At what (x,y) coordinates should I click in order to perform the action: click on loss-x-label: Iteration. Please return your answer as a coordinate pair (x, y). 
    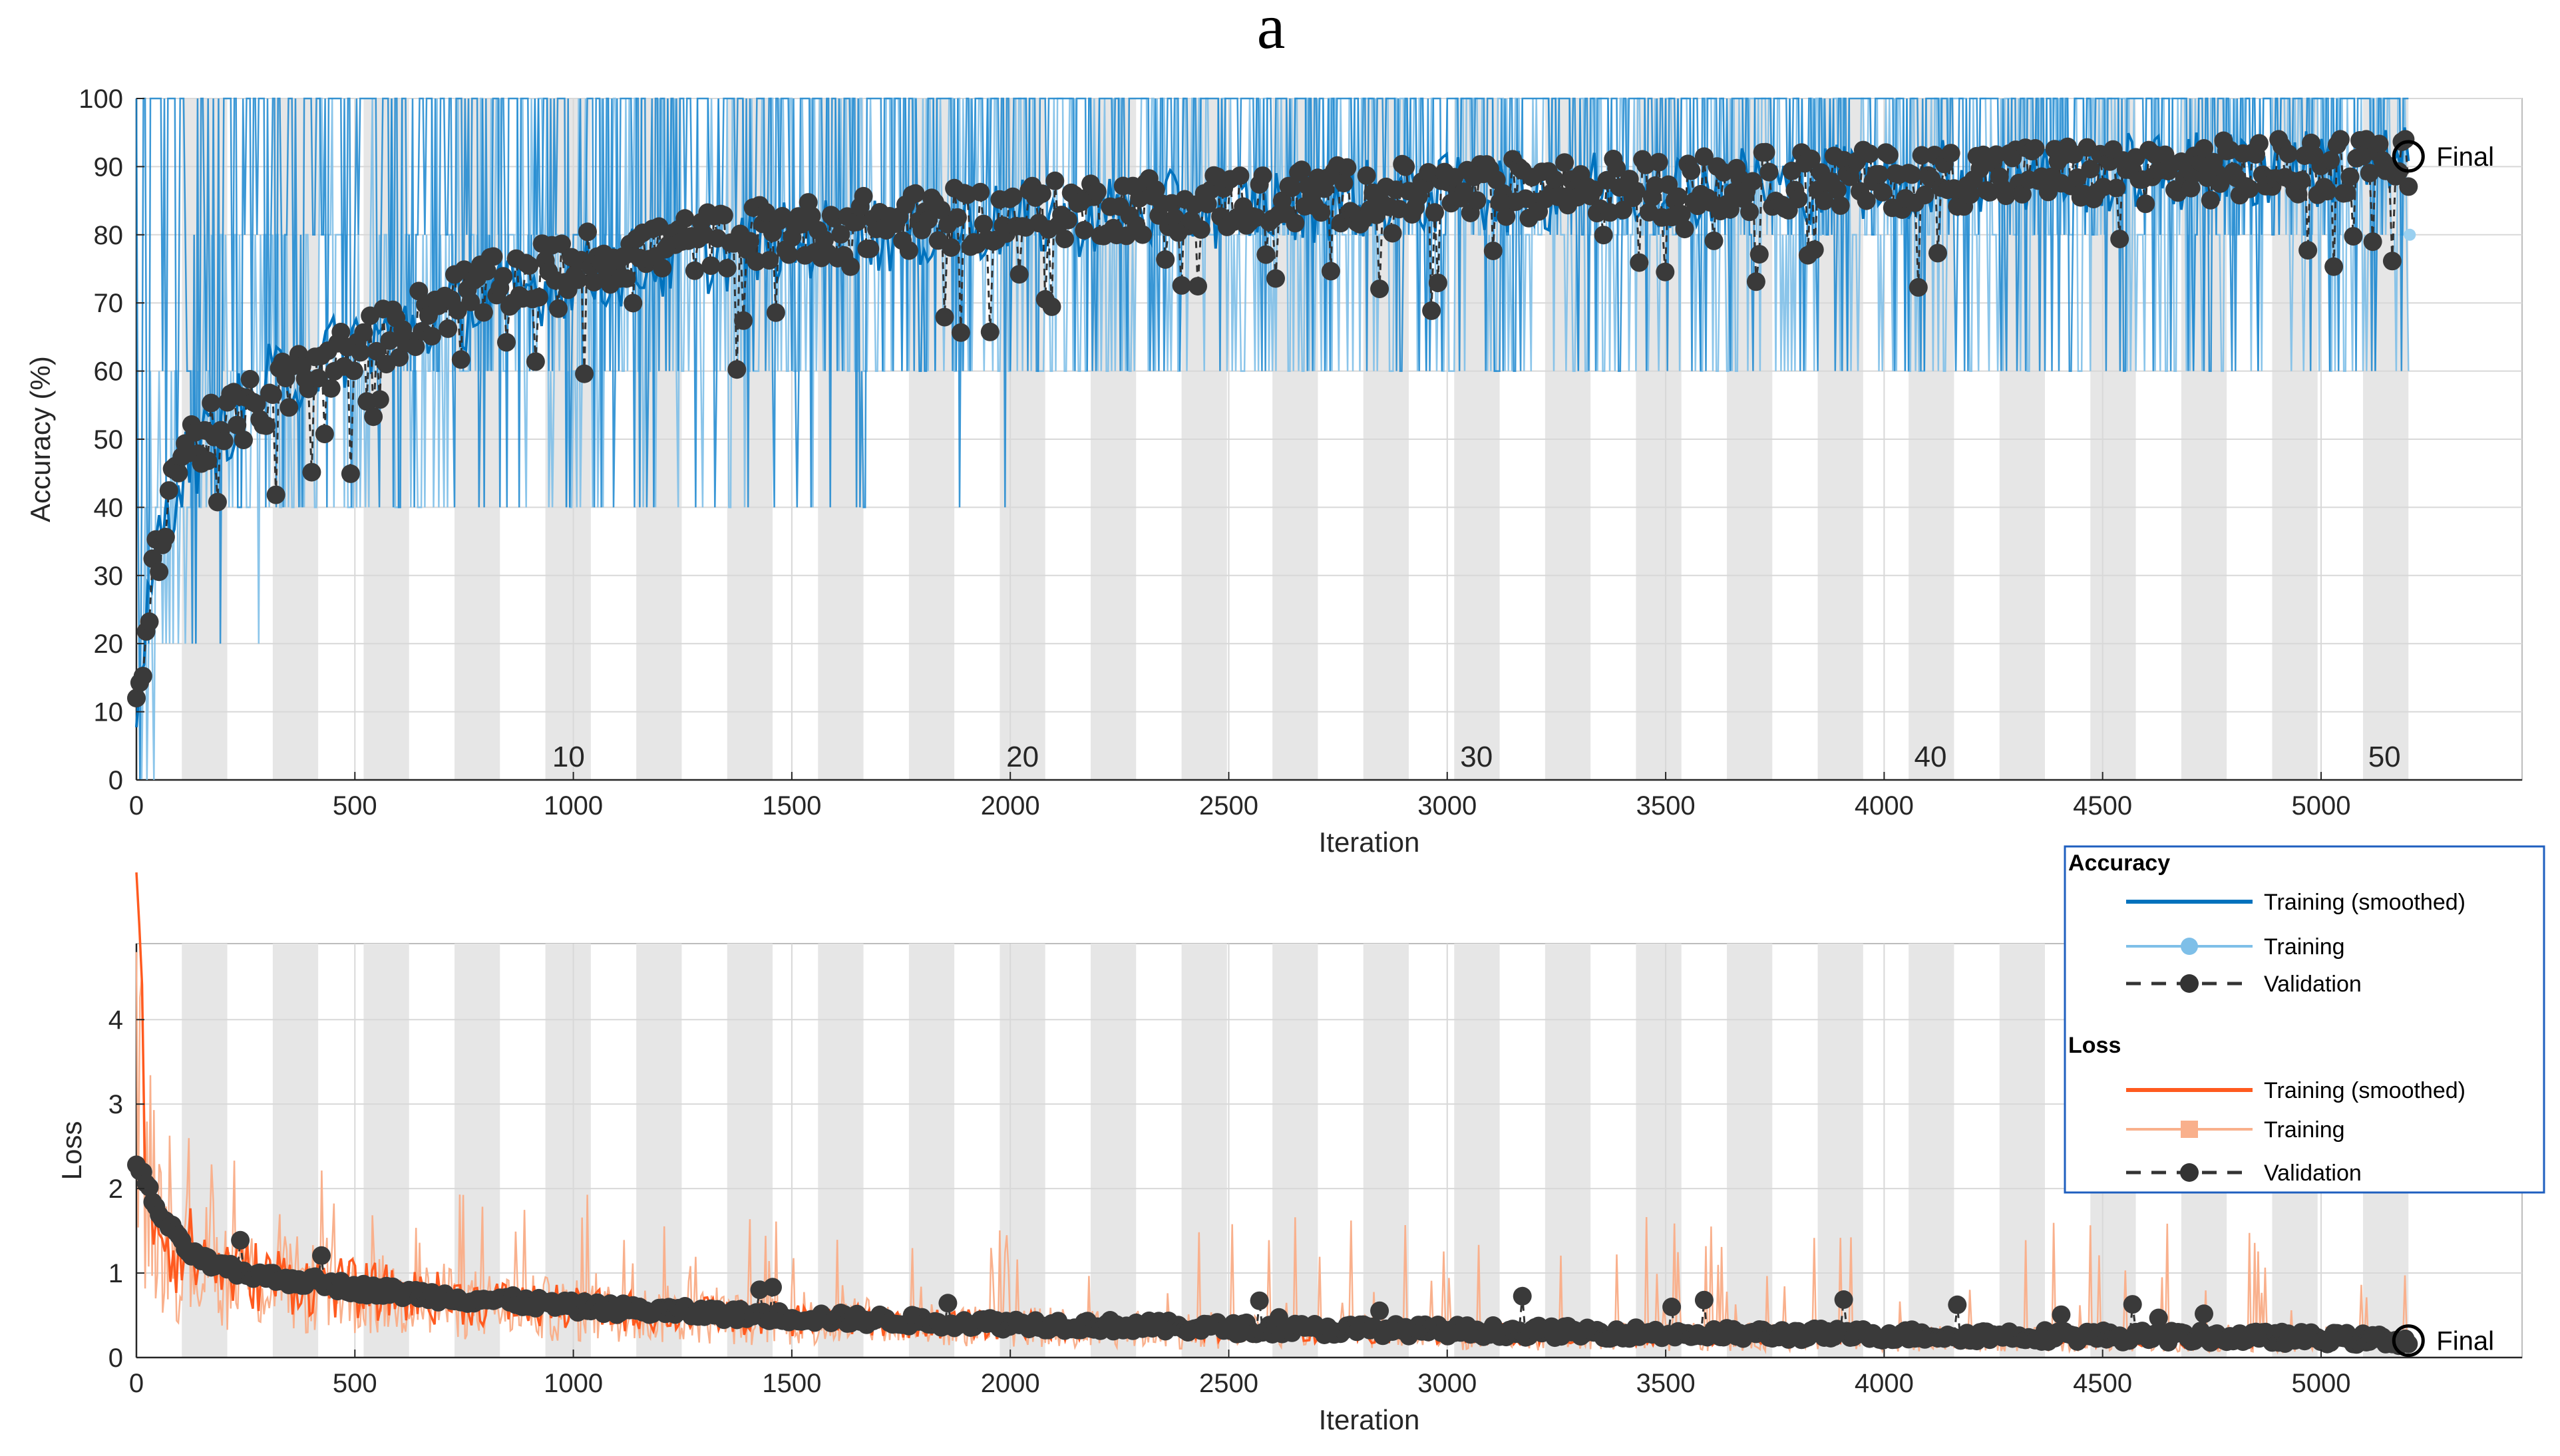
    Looking at the image, I should click on (1370, 1420).